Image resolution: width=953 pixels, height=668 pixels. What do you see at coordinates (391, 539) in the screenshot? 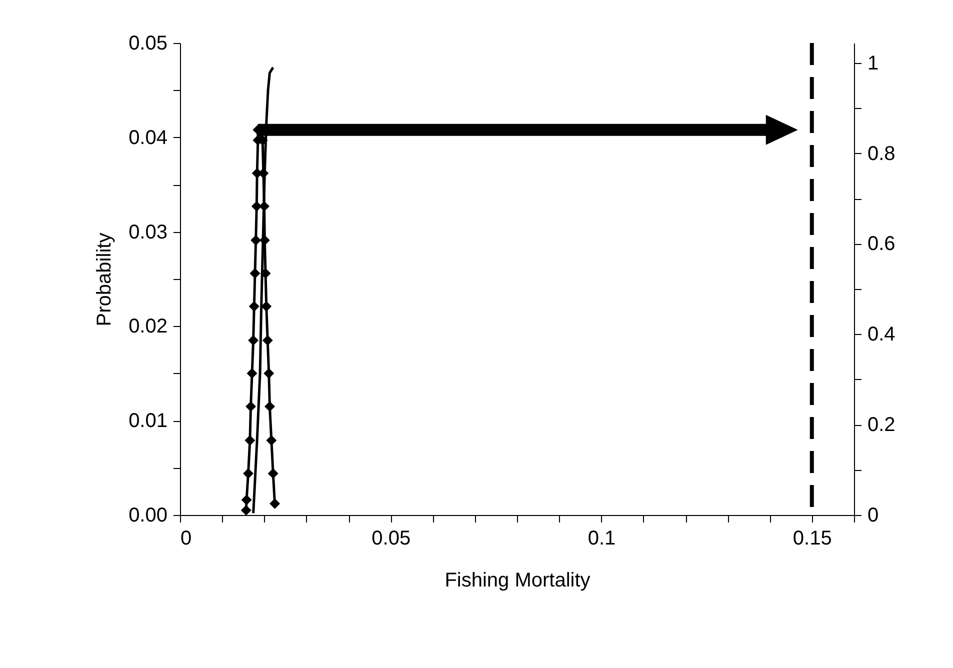
I see `x-tick-label: 0.05` at bounding box center [391, 539].